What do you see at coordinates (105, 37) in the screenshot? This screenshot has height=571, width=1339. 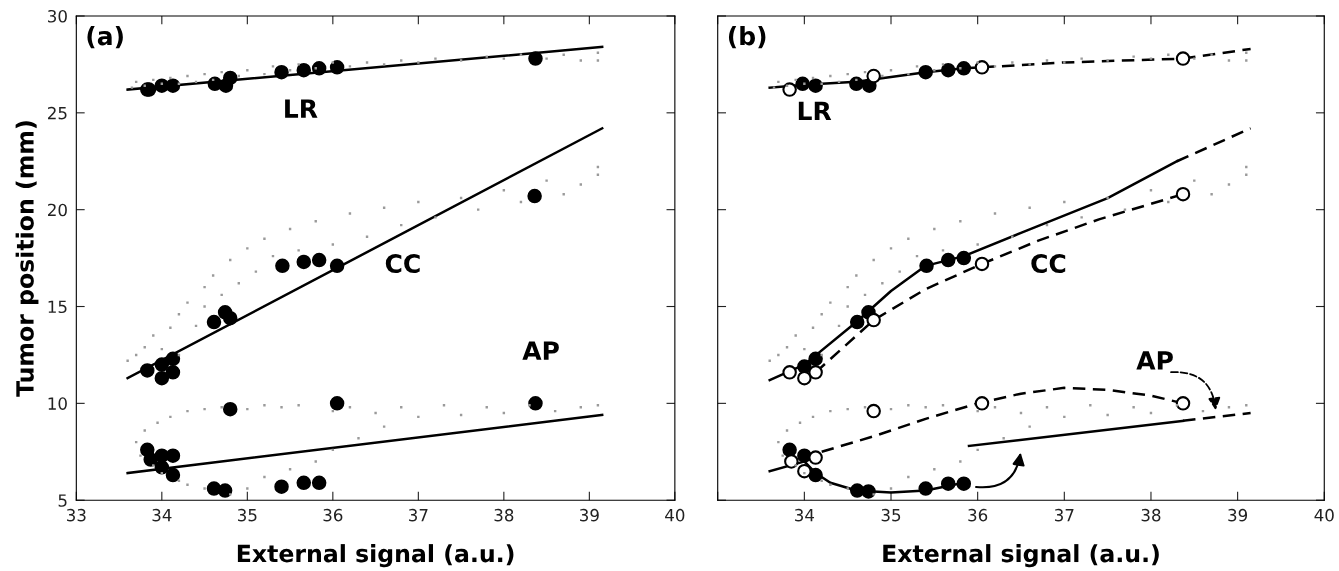 I see `annotation: (a)` at bounding box center [105, 37].